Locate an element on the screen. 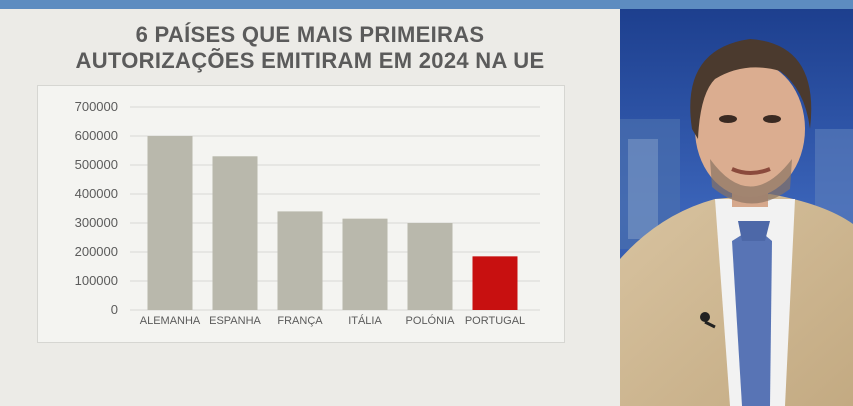 The height and width of the screenshot is (406, 853). y-tick-label: 200000 is located at coordinates (96, 251).